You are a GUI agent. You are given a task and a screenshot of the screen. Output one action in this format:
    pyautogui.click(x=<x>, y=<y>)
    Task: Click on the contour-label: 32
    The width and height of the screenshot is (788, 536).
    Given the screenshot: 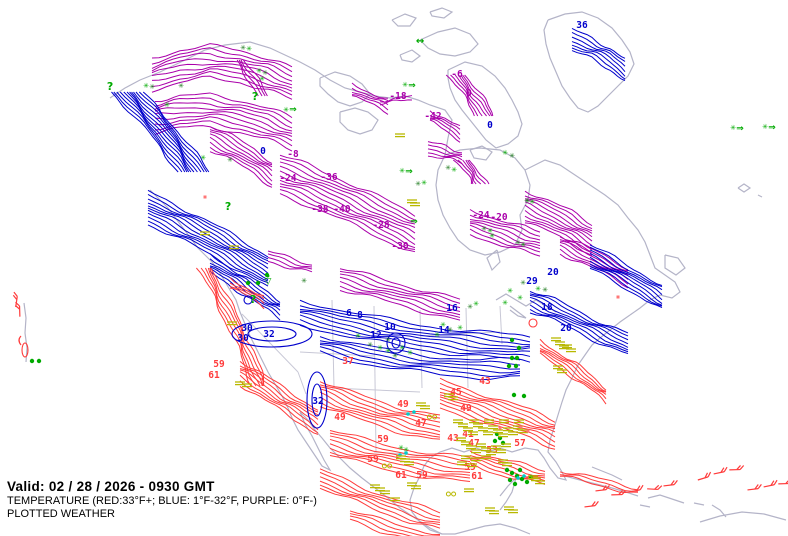 What is the action you would take?
    pyautogui.click(x=317, y=401)
    